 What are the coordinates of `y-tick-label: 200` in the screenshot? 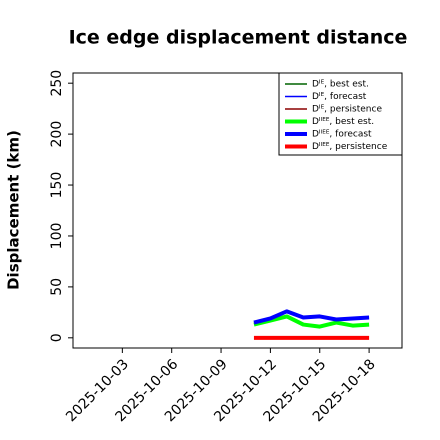 It's located at (57, 134).